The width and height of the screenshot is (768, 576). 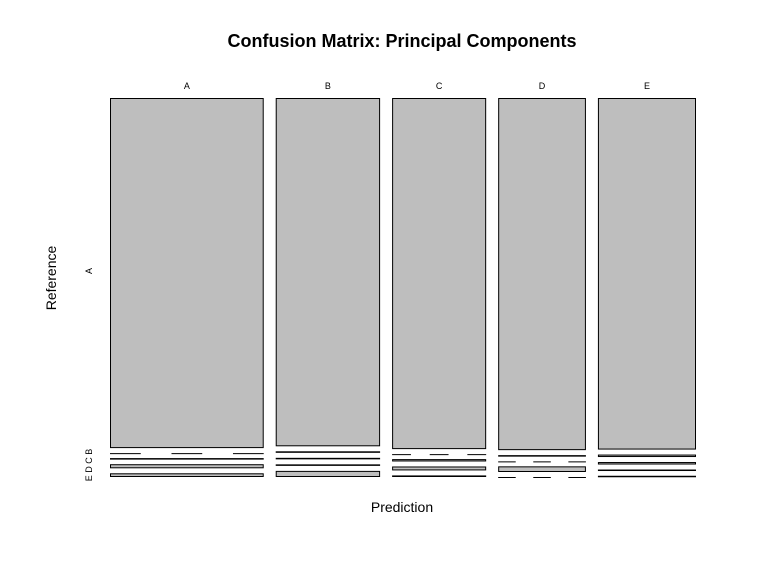 I want to click on cell-pred-c-ref-d, so click(x=439, y=460).